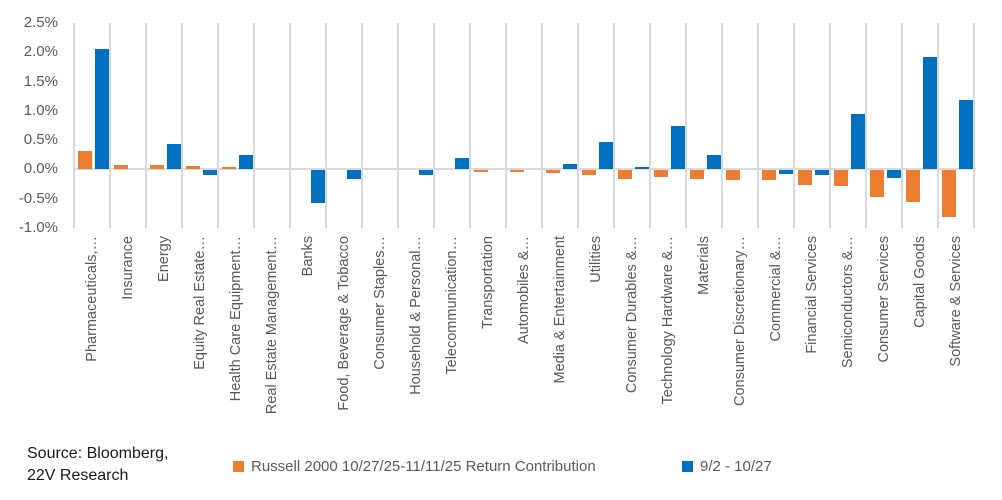 The image size is (1002, 500). Describe the element at coordinates (488, 282) in the screenshot. I see `x-axis-category-label-text: Transportation` at that location.